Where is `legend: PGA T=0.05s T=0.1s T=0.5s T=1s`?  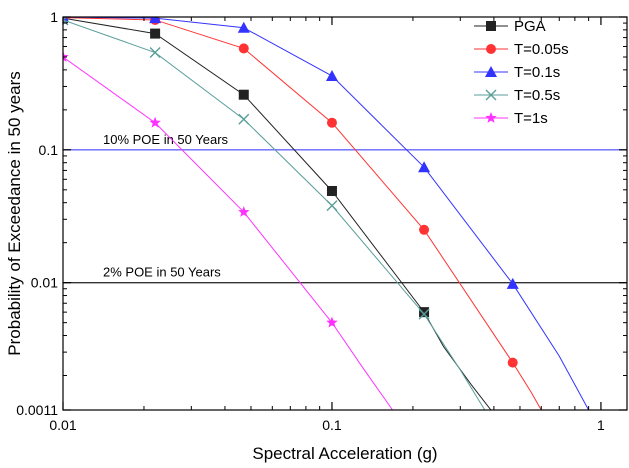 legend: PGA T=0.05s T=0.1s T=0.5s T=1s is located at coordinates (521, 72).